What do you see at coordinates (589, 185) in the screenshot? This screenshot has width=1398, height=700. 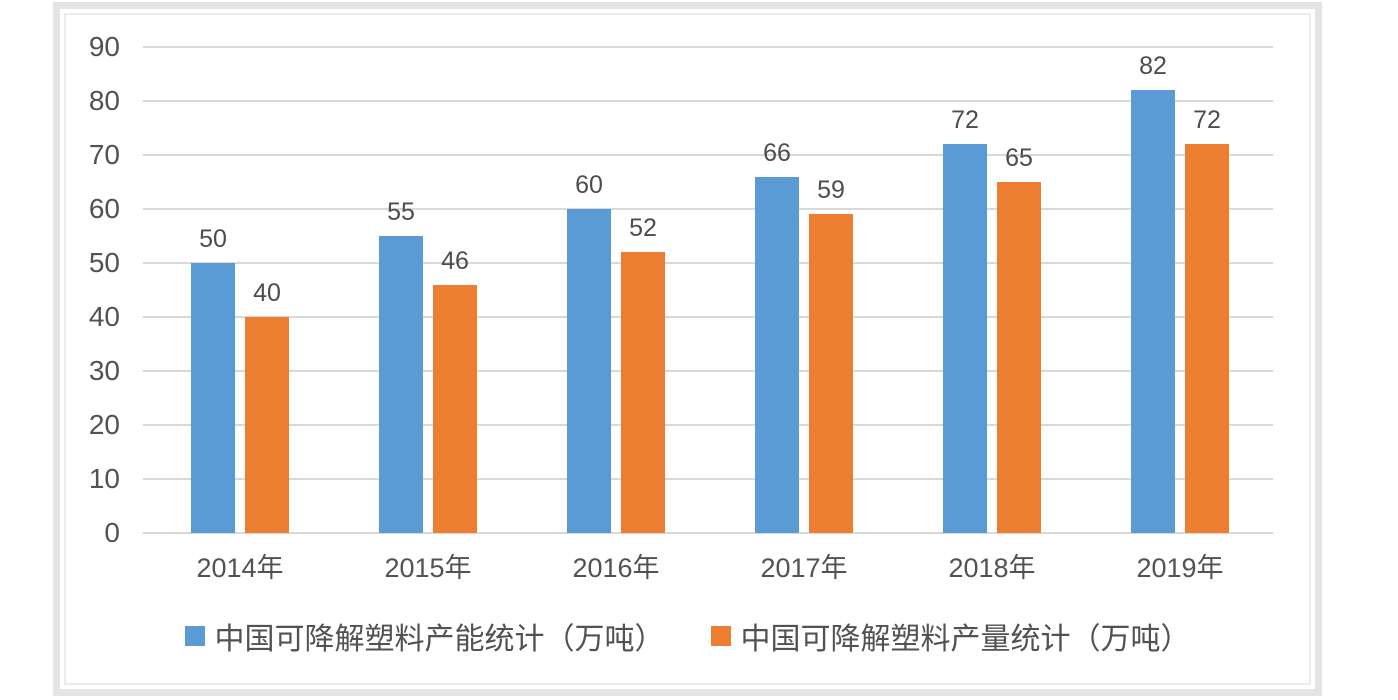 I see `bar-value-label: 60` at bounding box center [589, 185].